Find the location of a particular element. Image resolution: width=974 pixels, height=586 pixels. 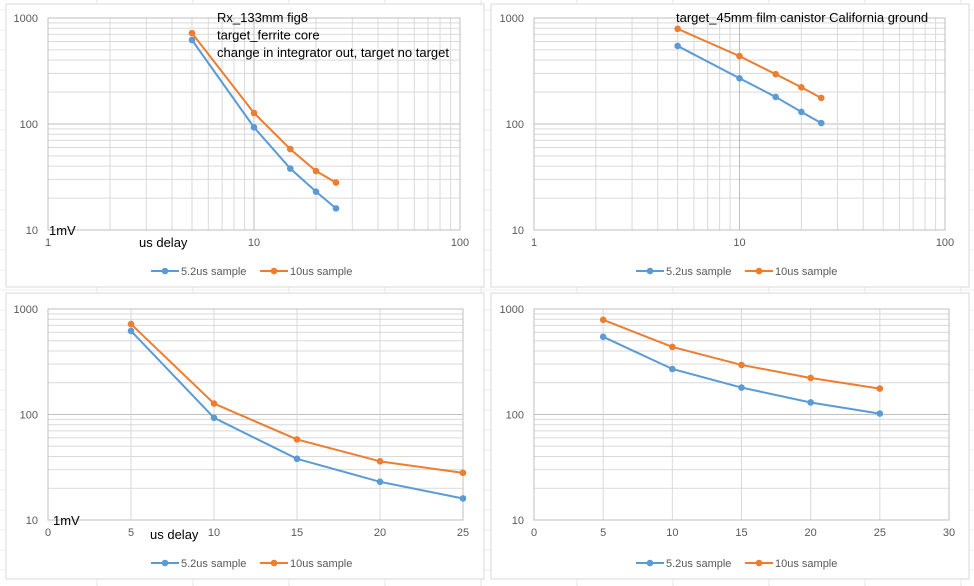

x-tick-label: 25 is located at coordinates (880, 533).